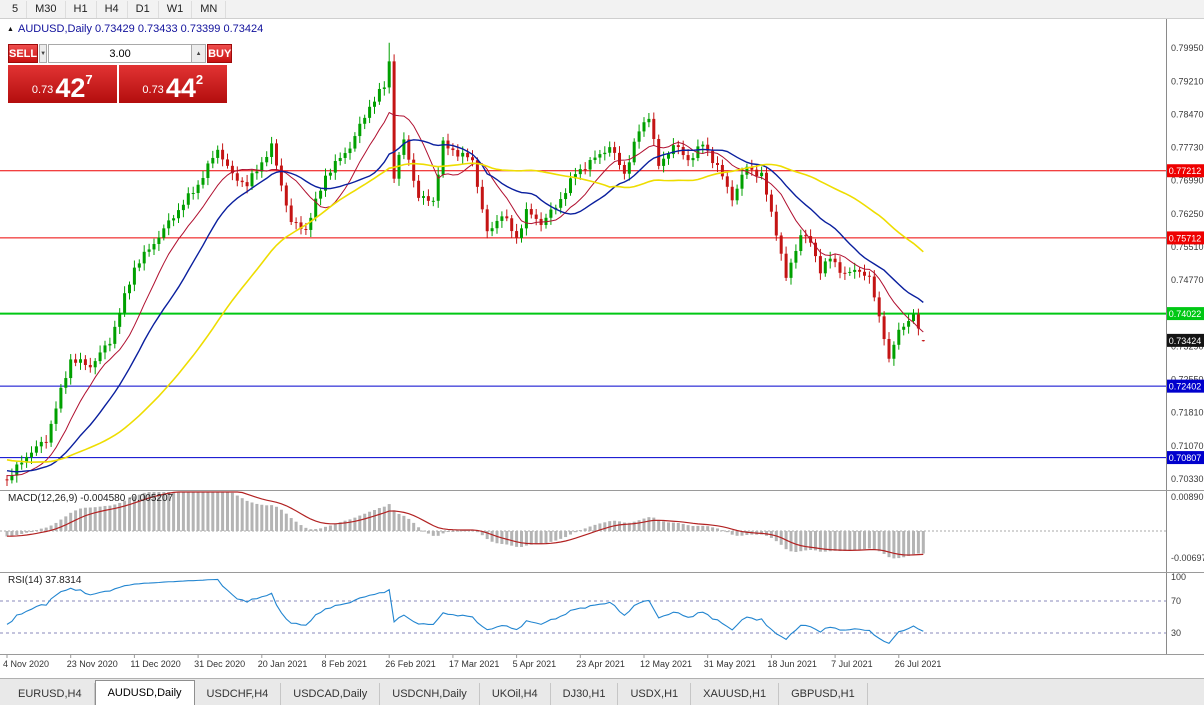  What do you see at coordinates (91, 498) in the screenshot?
I see `macd-indicator-label: MACD(12,26,9) -0.004580 -0.005207` at bounding box center [91, 498].